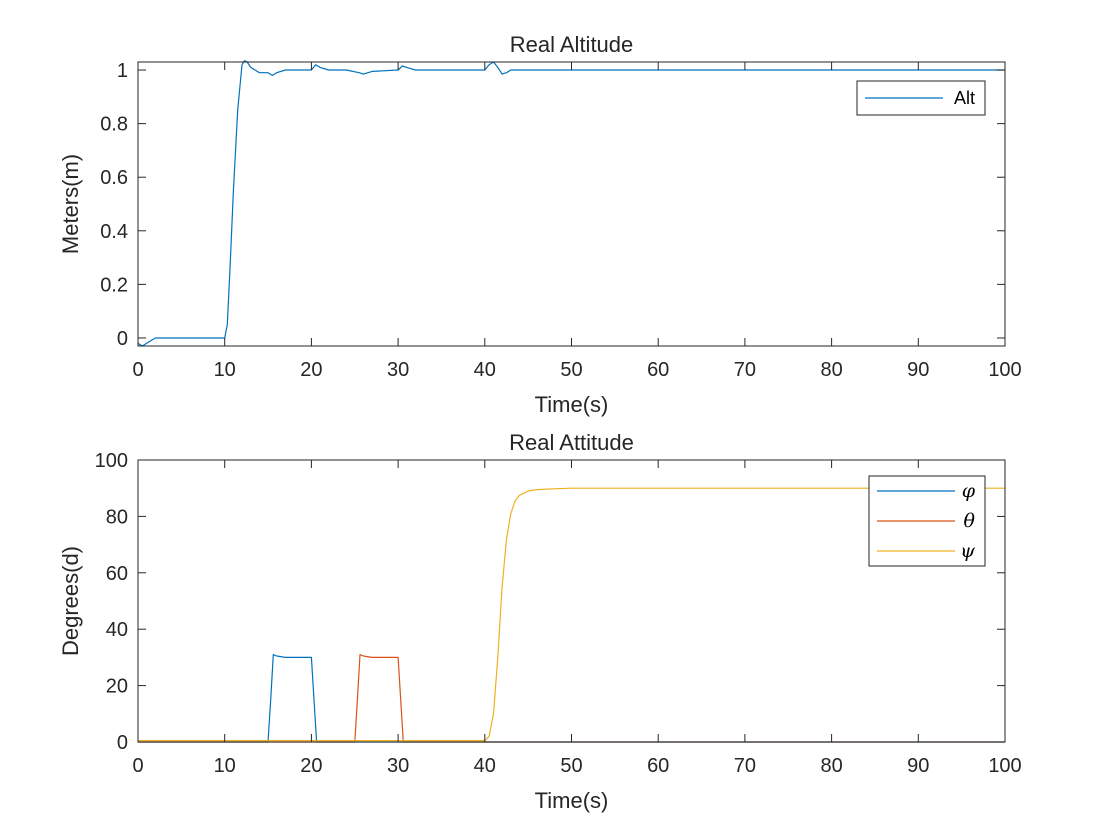 The height and width of the screenshot is (832, 1106). I want to click on legend-label-2: θ, so click(970, 521).